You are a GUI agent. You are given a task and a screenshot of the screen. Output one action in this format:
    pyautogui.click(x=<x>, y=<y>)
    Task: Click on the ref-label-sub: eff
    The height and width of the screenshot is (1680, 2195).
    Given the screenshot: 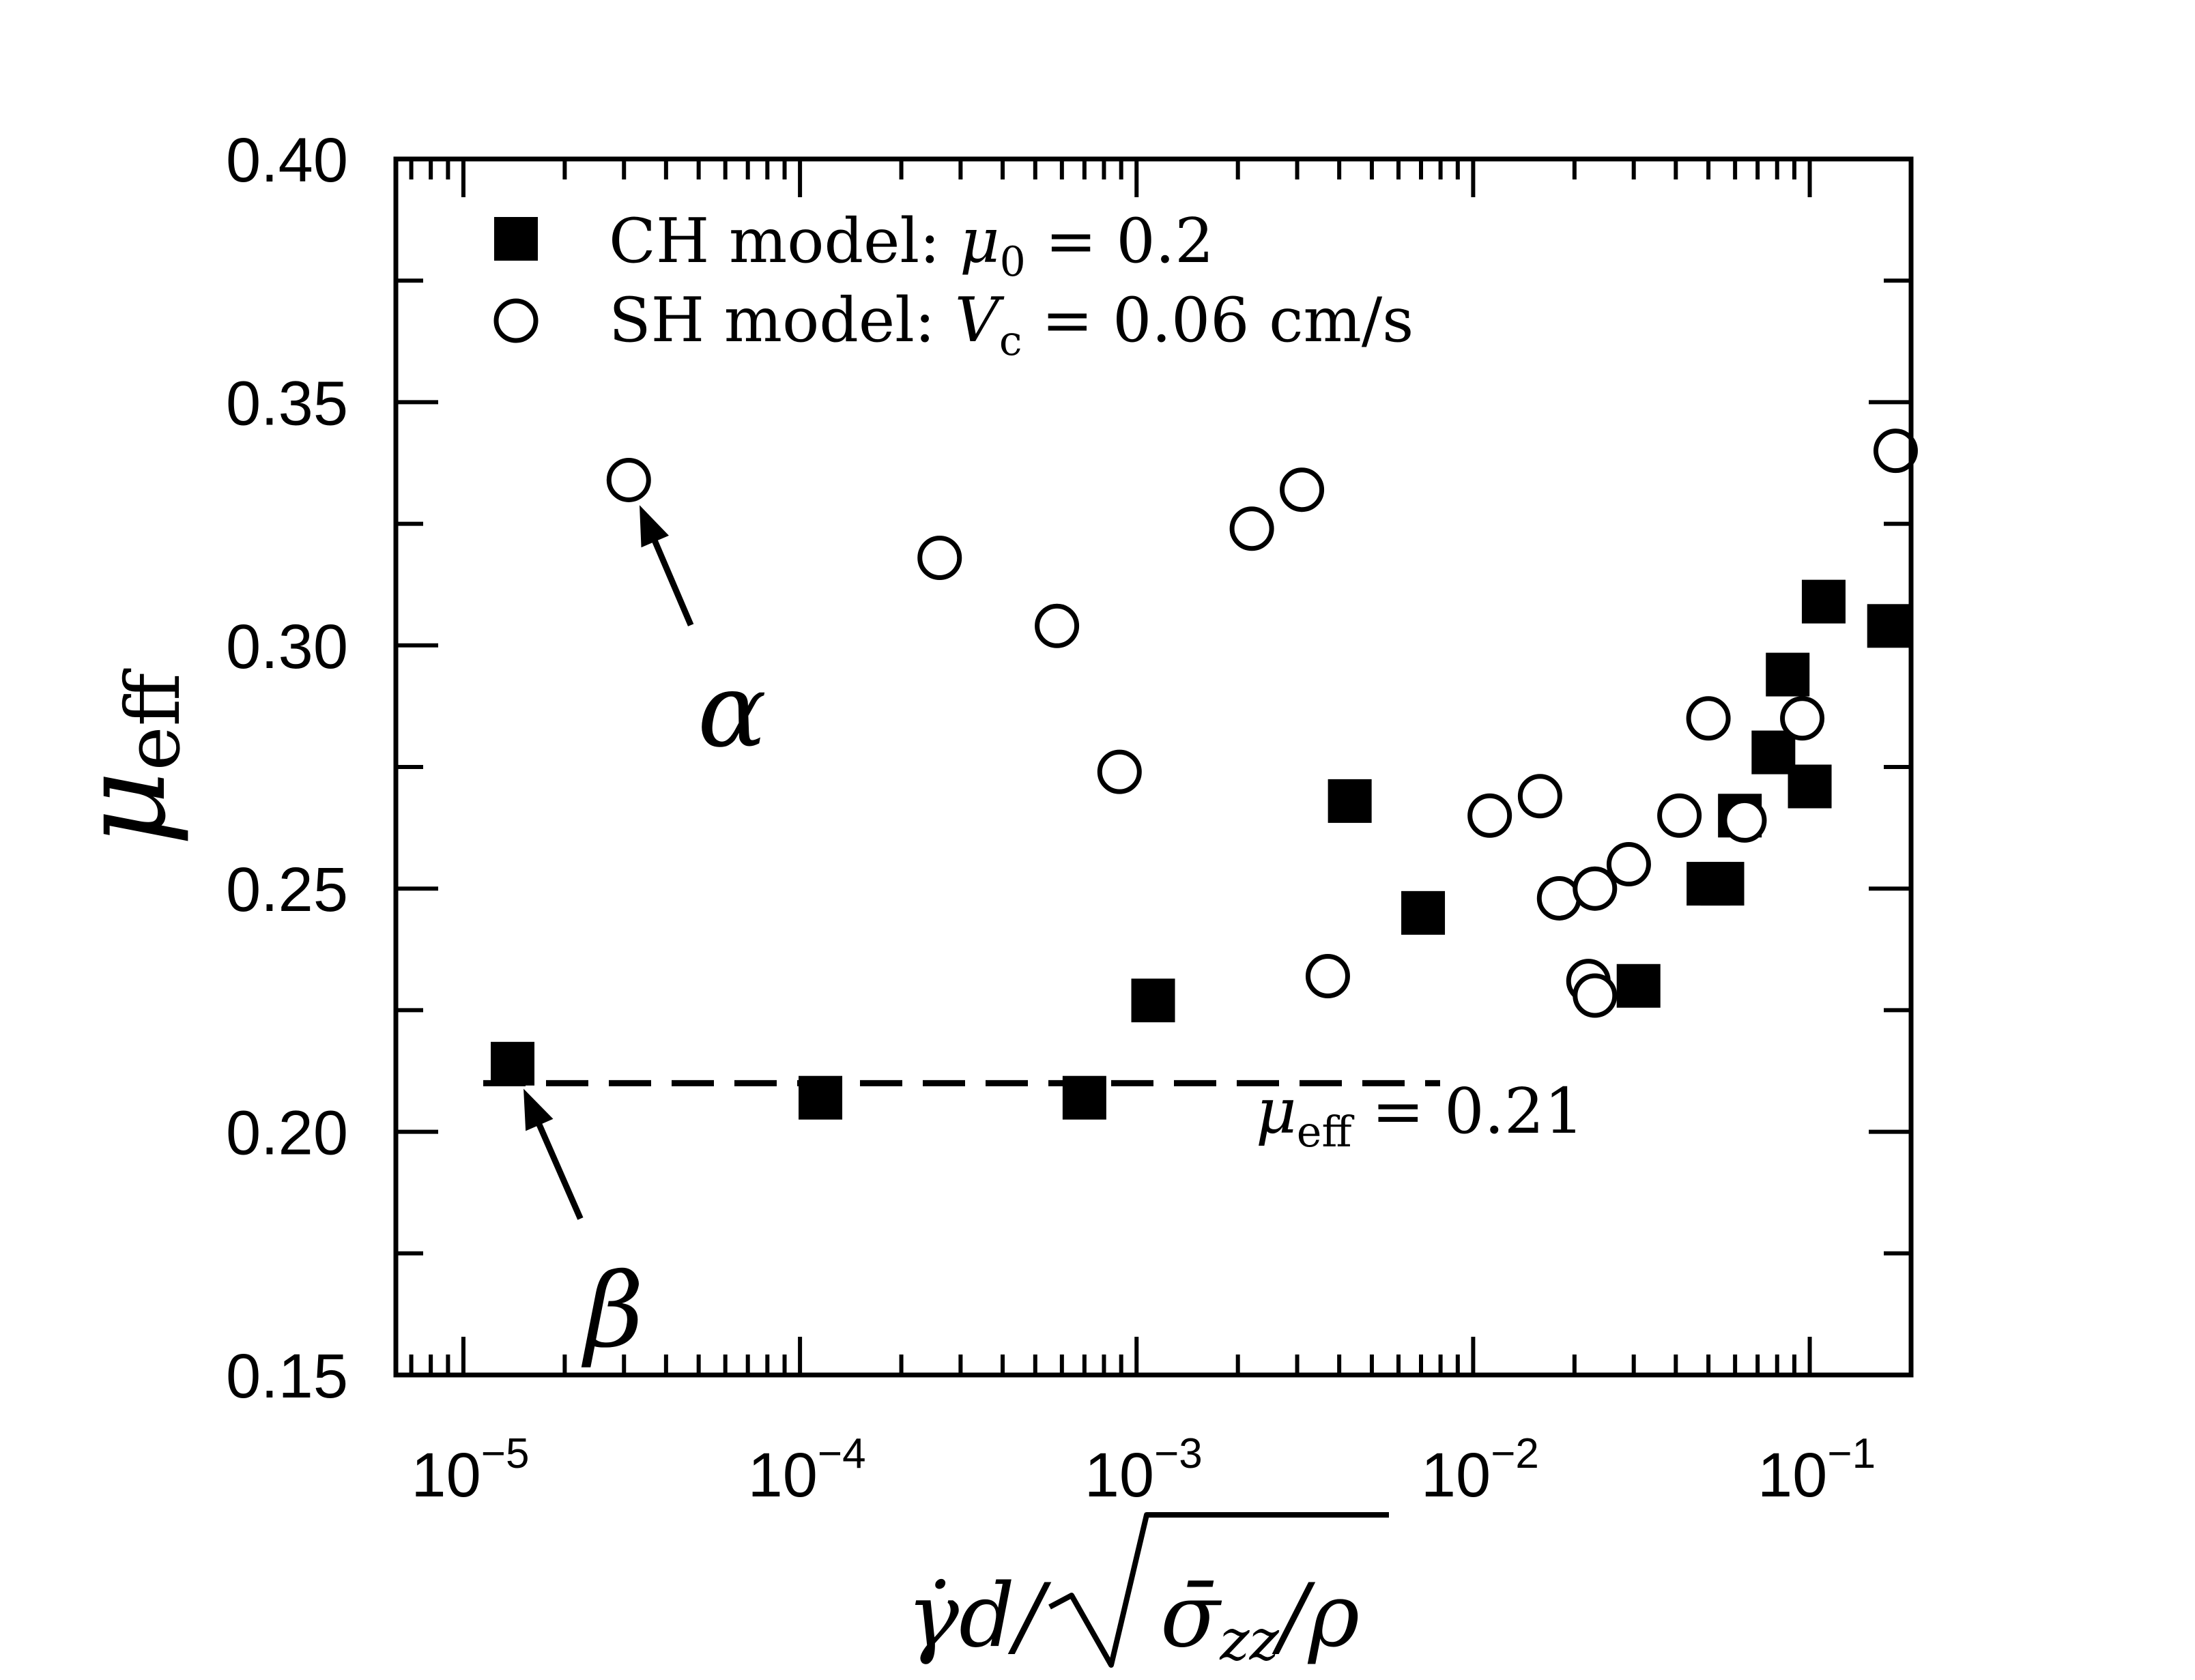 What is the action you would take?
    pyautogui.click(x=1326, y=1132)
    